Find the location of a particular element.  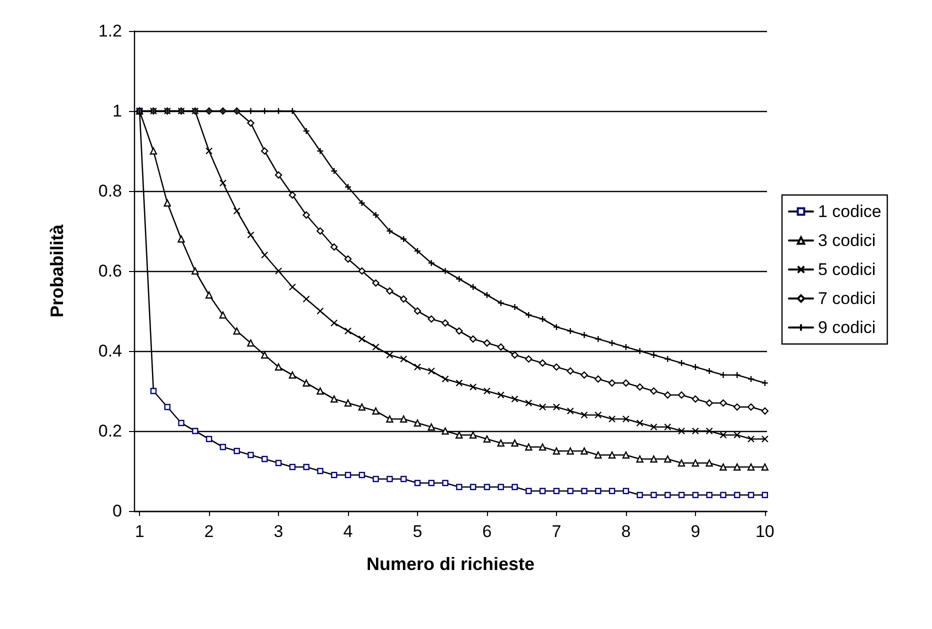

x-tick-label: 3 is located at coordinates (279, 531).